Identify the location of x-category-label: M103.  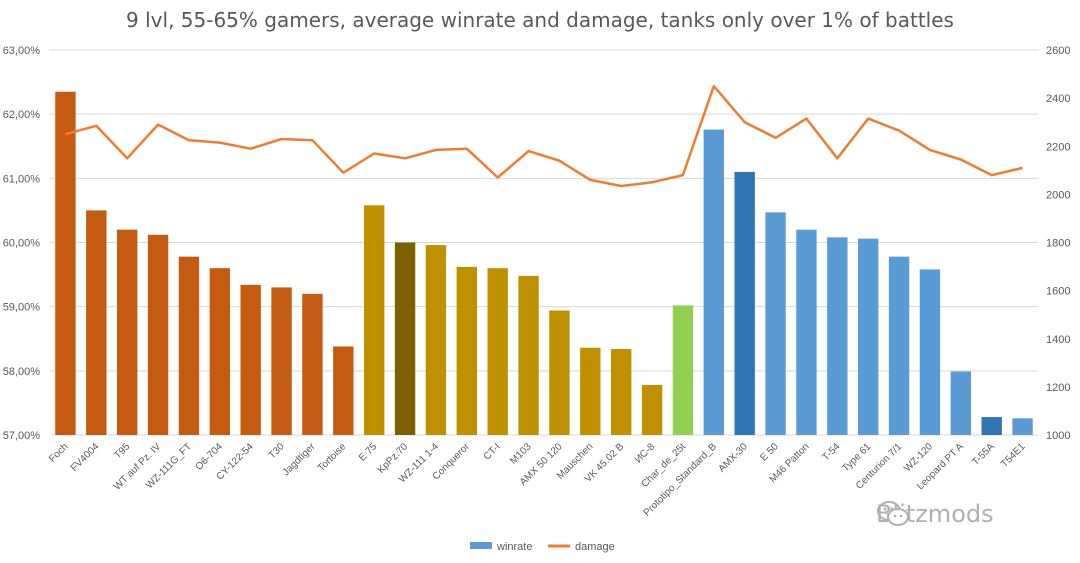
(521, 454).